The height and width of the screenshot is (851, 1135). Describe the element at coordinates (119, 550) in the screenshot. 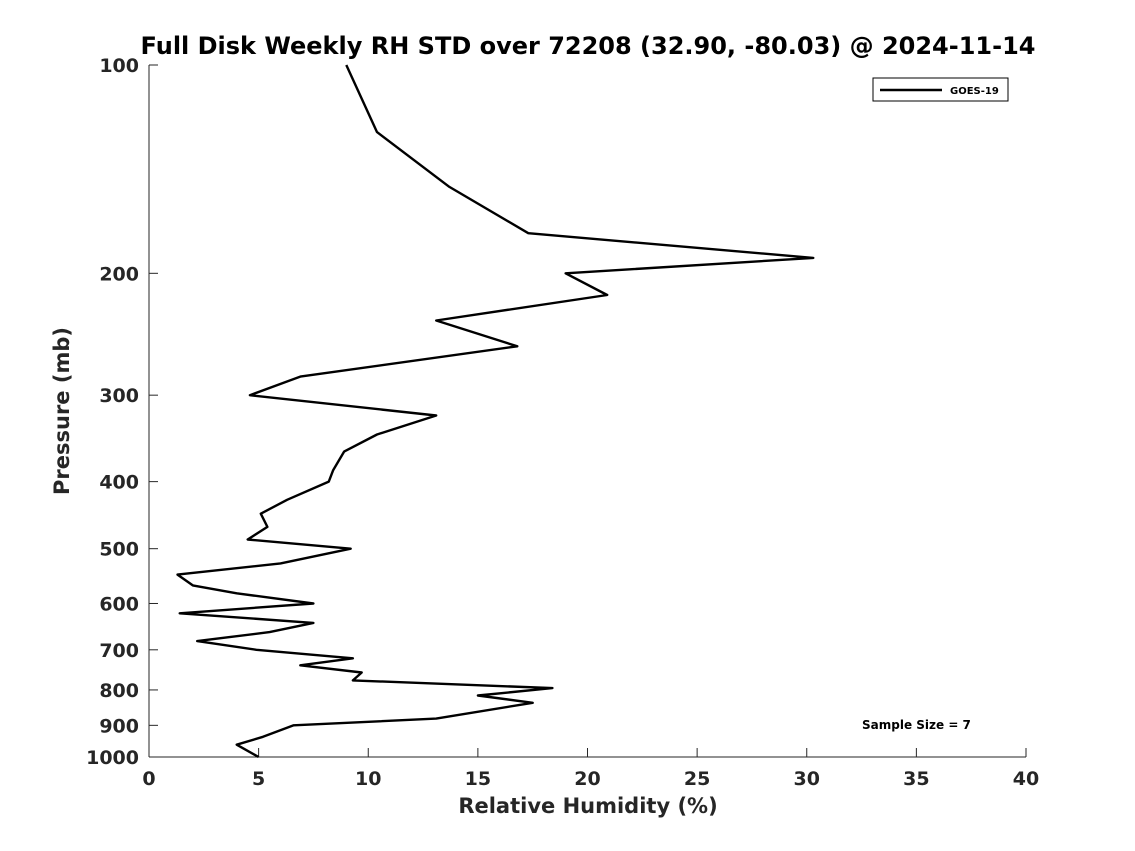

I see `y-tick-label: 500` at that location.